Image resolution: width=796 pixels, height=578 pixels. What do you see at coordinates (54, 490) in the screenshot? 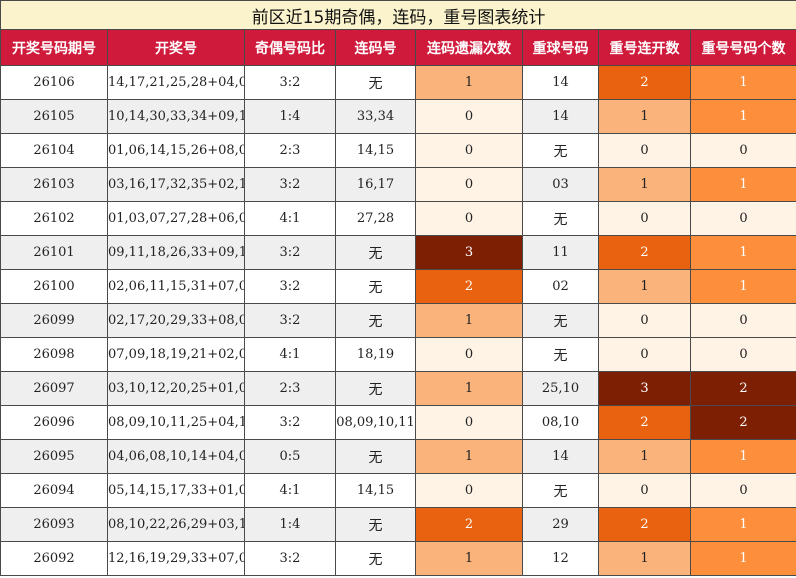
I see `cell-issue: 26094` at bounding box center [54, 490].